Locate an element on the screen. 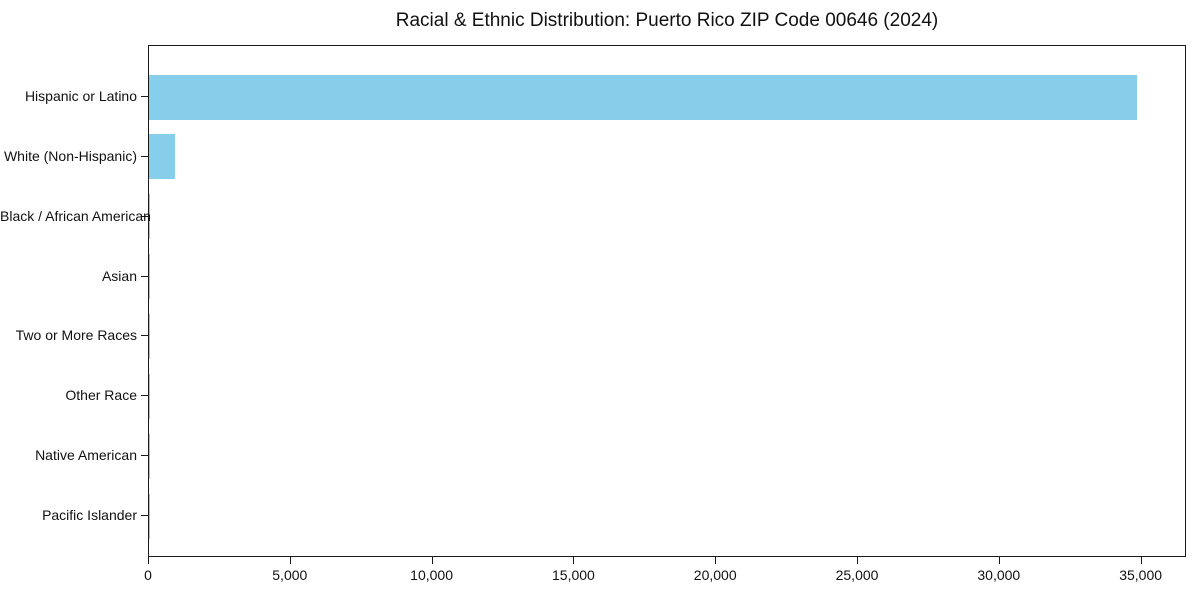 The width and height of the screenshot is (1200, 600). x-tick-label: 30,000 is located at coordinates (999, 575).